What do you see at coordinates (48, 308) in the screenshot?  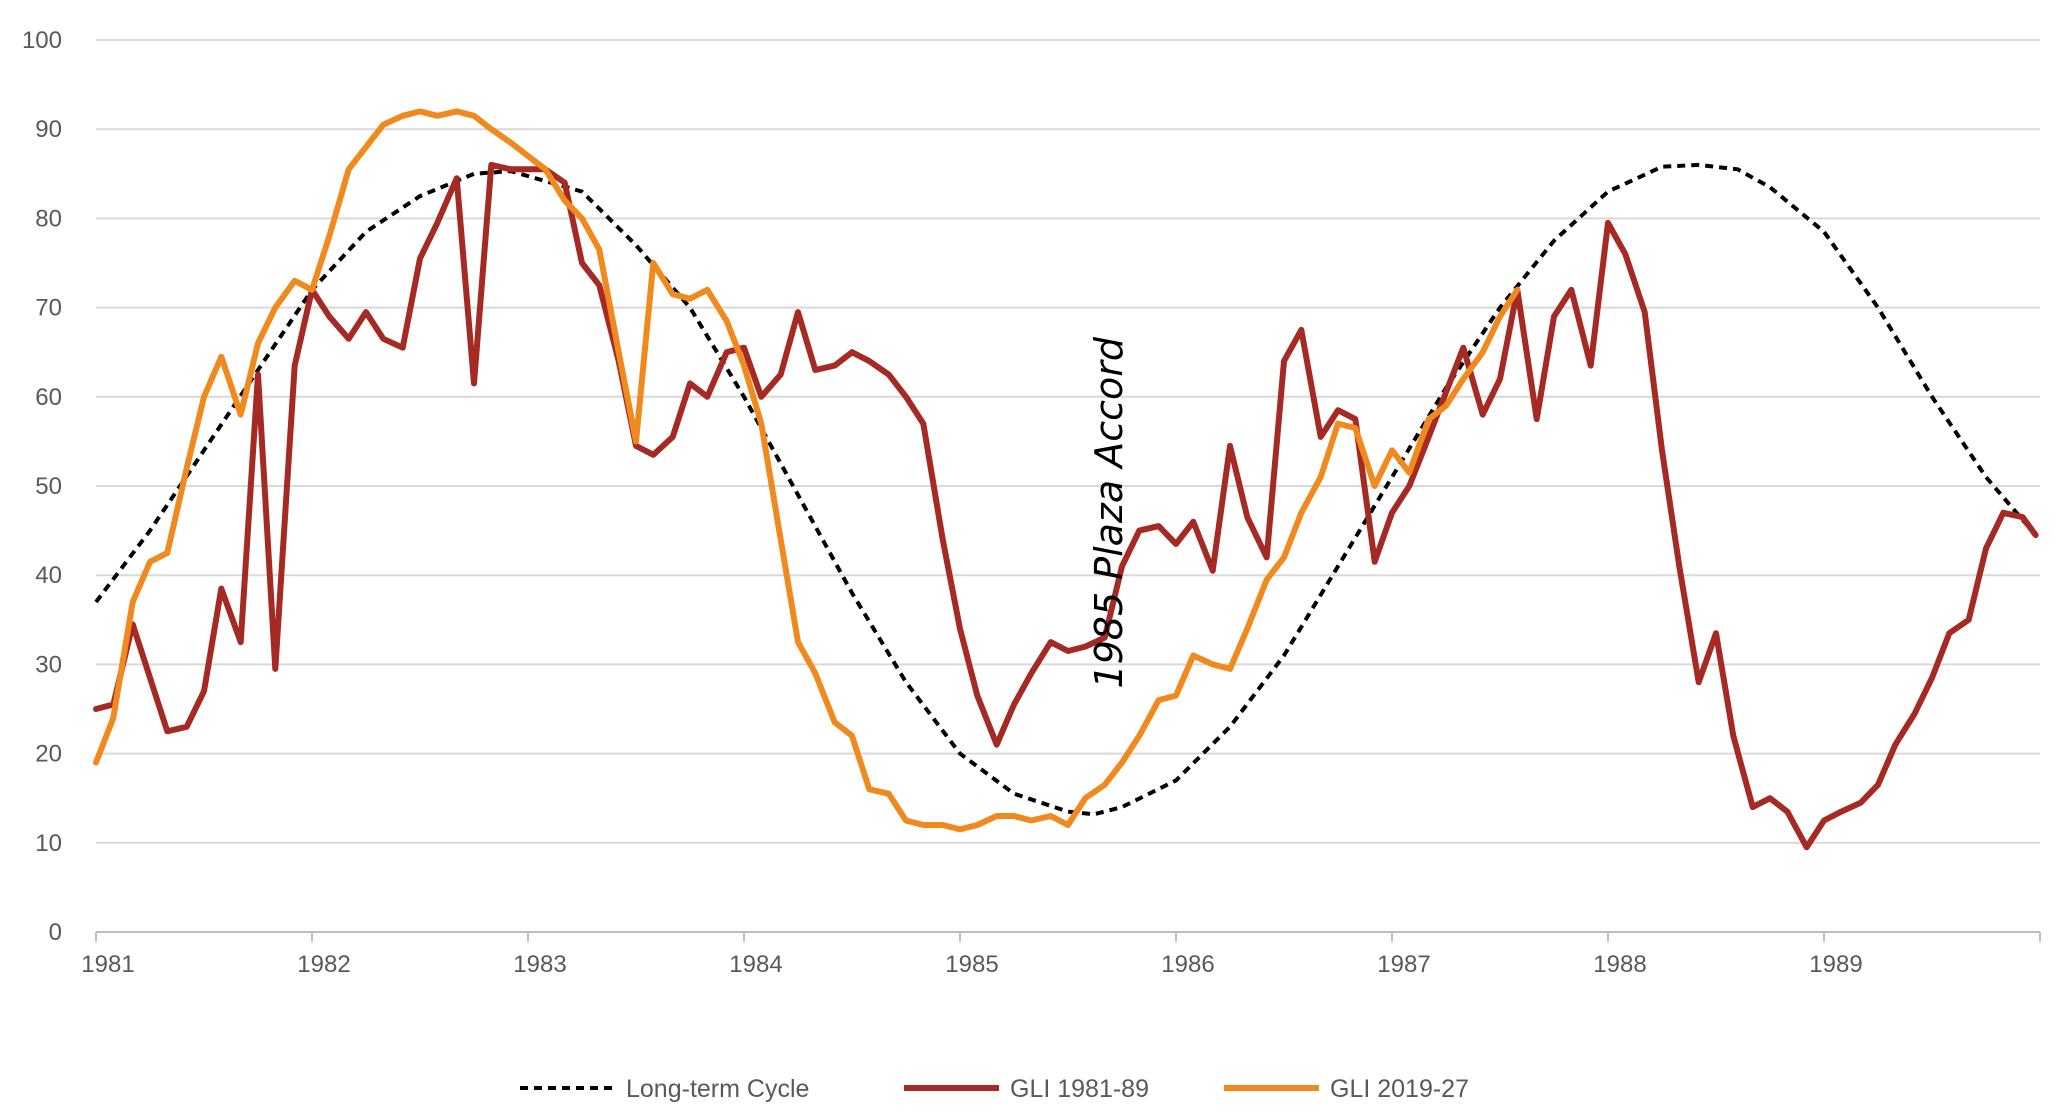 I see `y-tick-label: 70` at bounding box center [48, 308].